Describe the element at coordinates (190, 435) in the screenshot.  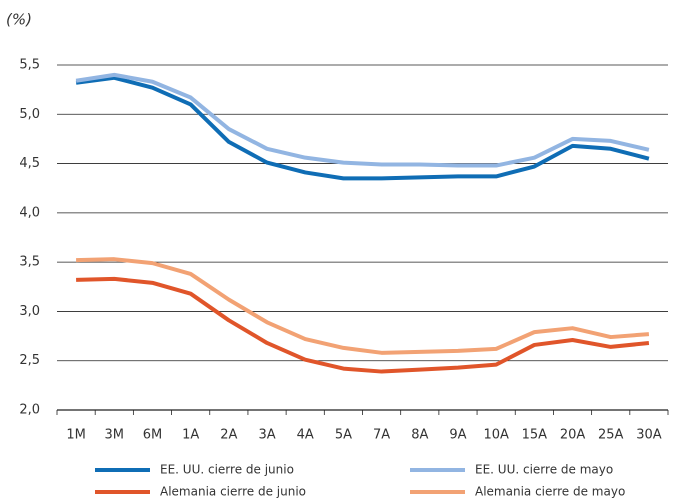
I see `x-tick-label: 1A` at that location.